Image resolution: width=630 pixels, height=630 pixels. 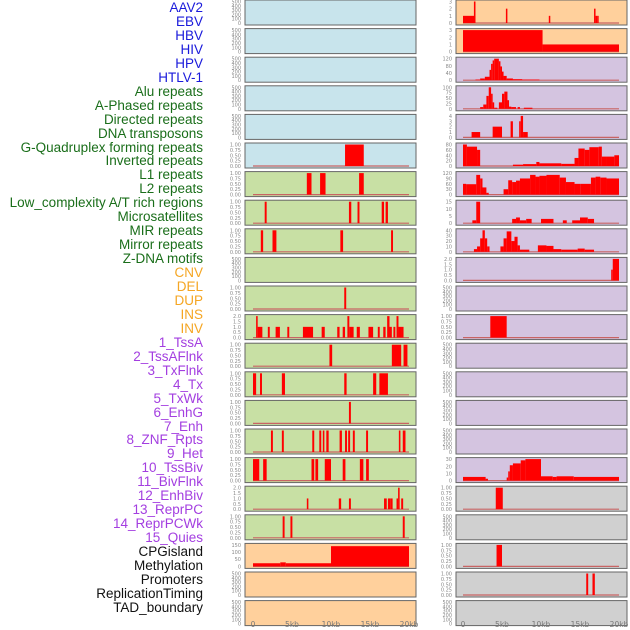 I want to click on y-tick-label: 120, so click(x=447, y=174).